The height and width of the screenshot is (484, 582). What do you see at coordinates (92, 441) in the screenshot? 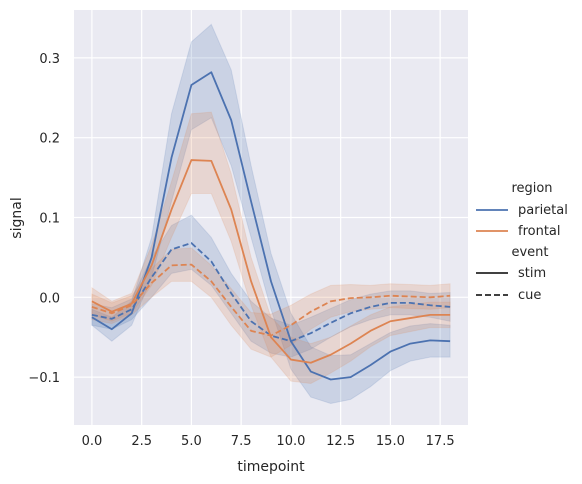
I see `x-tick-label: 0.0` at bounding box center [92, 441].